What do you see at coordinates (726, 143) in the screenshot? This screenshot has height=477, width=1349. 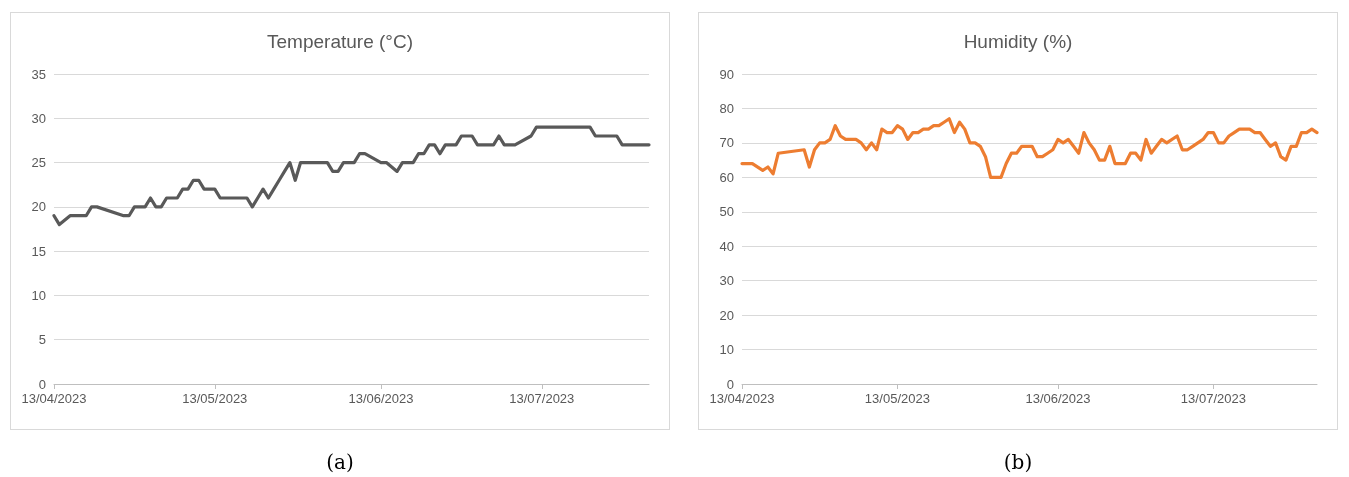 I see `y-tick-label: 70` at bounding box center [726, 143].